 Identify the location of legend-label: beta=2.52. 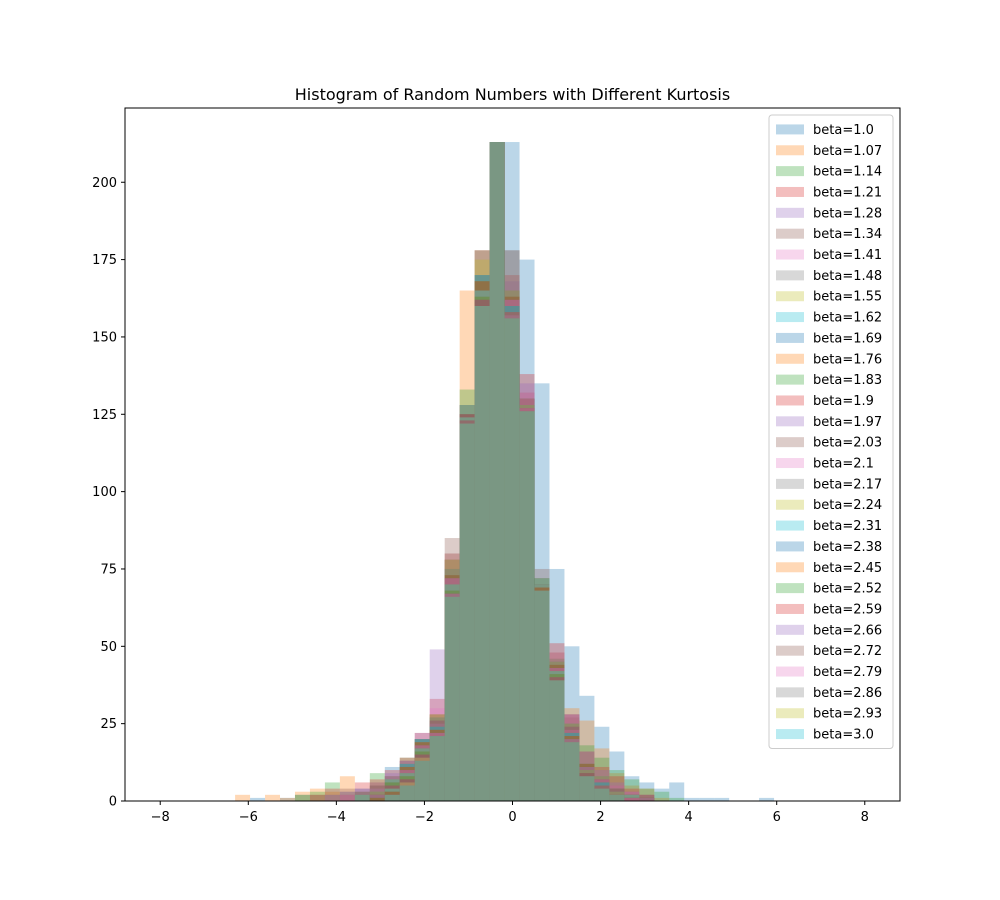
(847, 589).